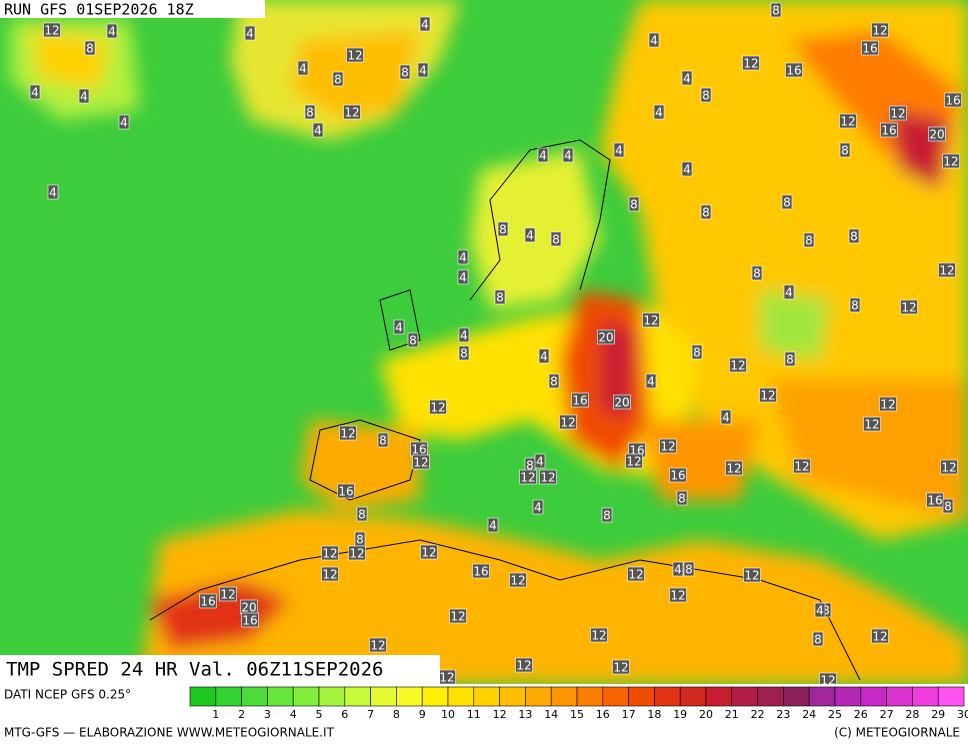 The image size is (968, 745). Describe the element at coordinates (551, 714) in the screenshot. I see `color-label: 14` at that location.